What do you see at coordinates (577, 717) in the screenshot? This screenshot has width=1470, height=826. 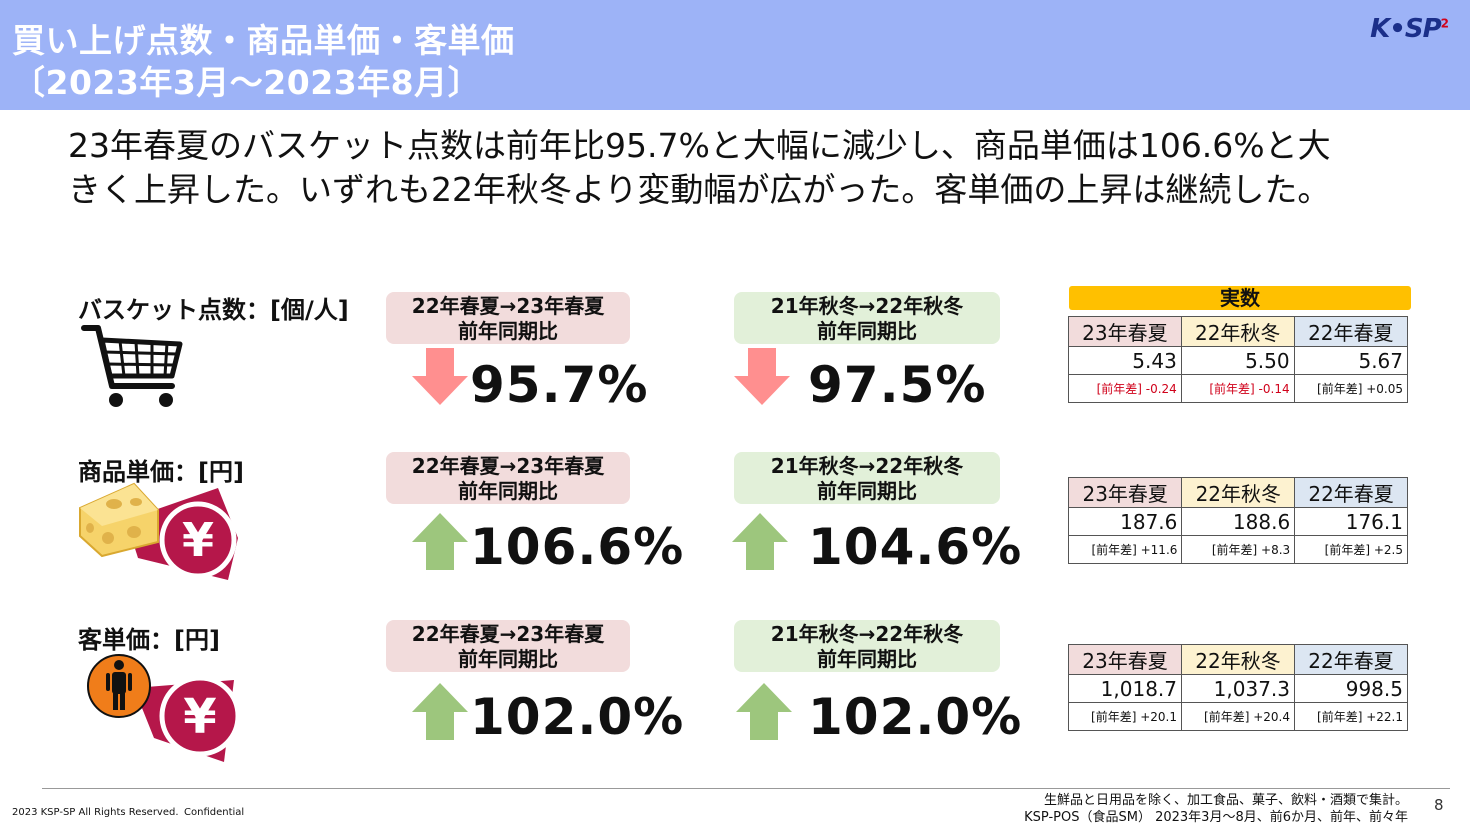 I see `yoy-value-spend-spring: 102.0%` at bounding box center [577, 717].